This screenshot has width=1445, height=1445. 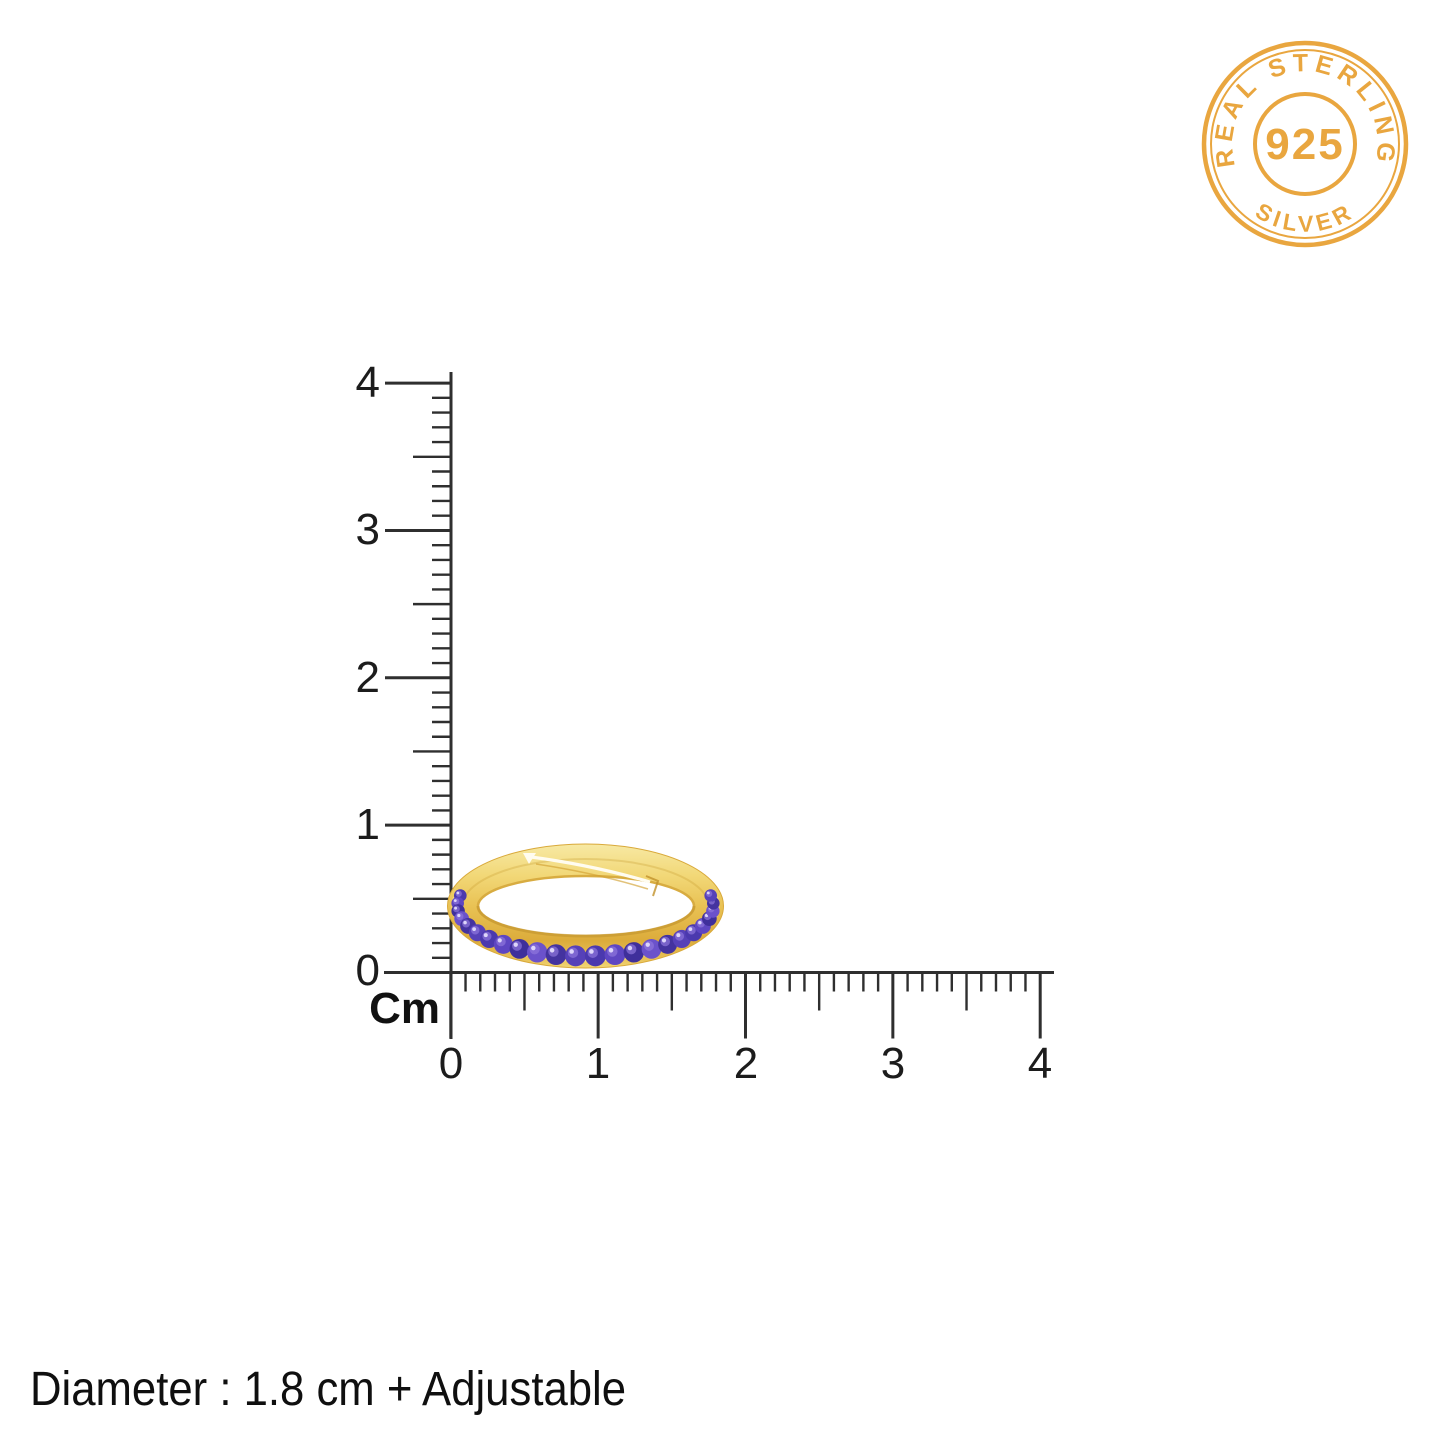 I want to click on slit-notch, so click(x=529, y=858).